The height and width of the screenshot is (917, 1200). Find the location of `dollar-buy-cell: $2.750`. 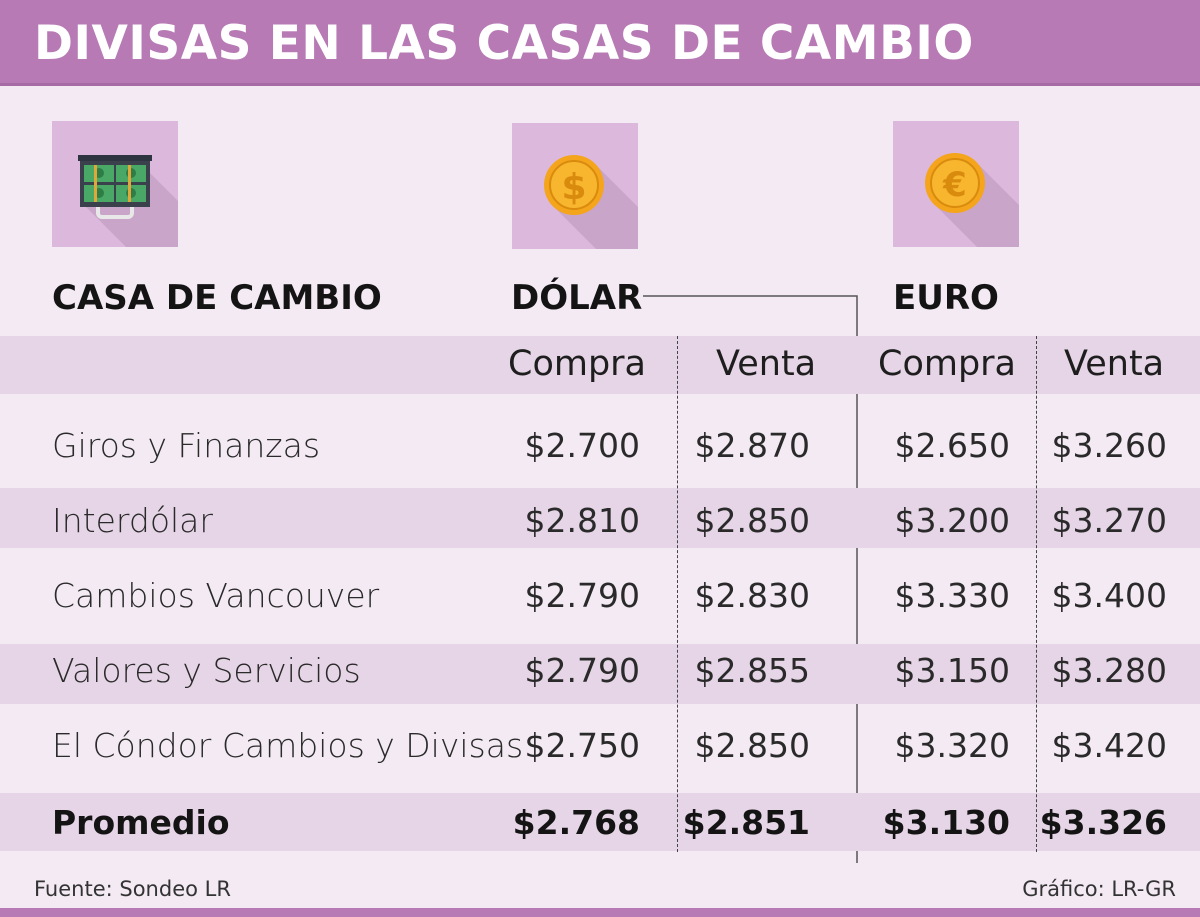

dollar-buy-cell: $2.750 is located at coordinates (582, 745).